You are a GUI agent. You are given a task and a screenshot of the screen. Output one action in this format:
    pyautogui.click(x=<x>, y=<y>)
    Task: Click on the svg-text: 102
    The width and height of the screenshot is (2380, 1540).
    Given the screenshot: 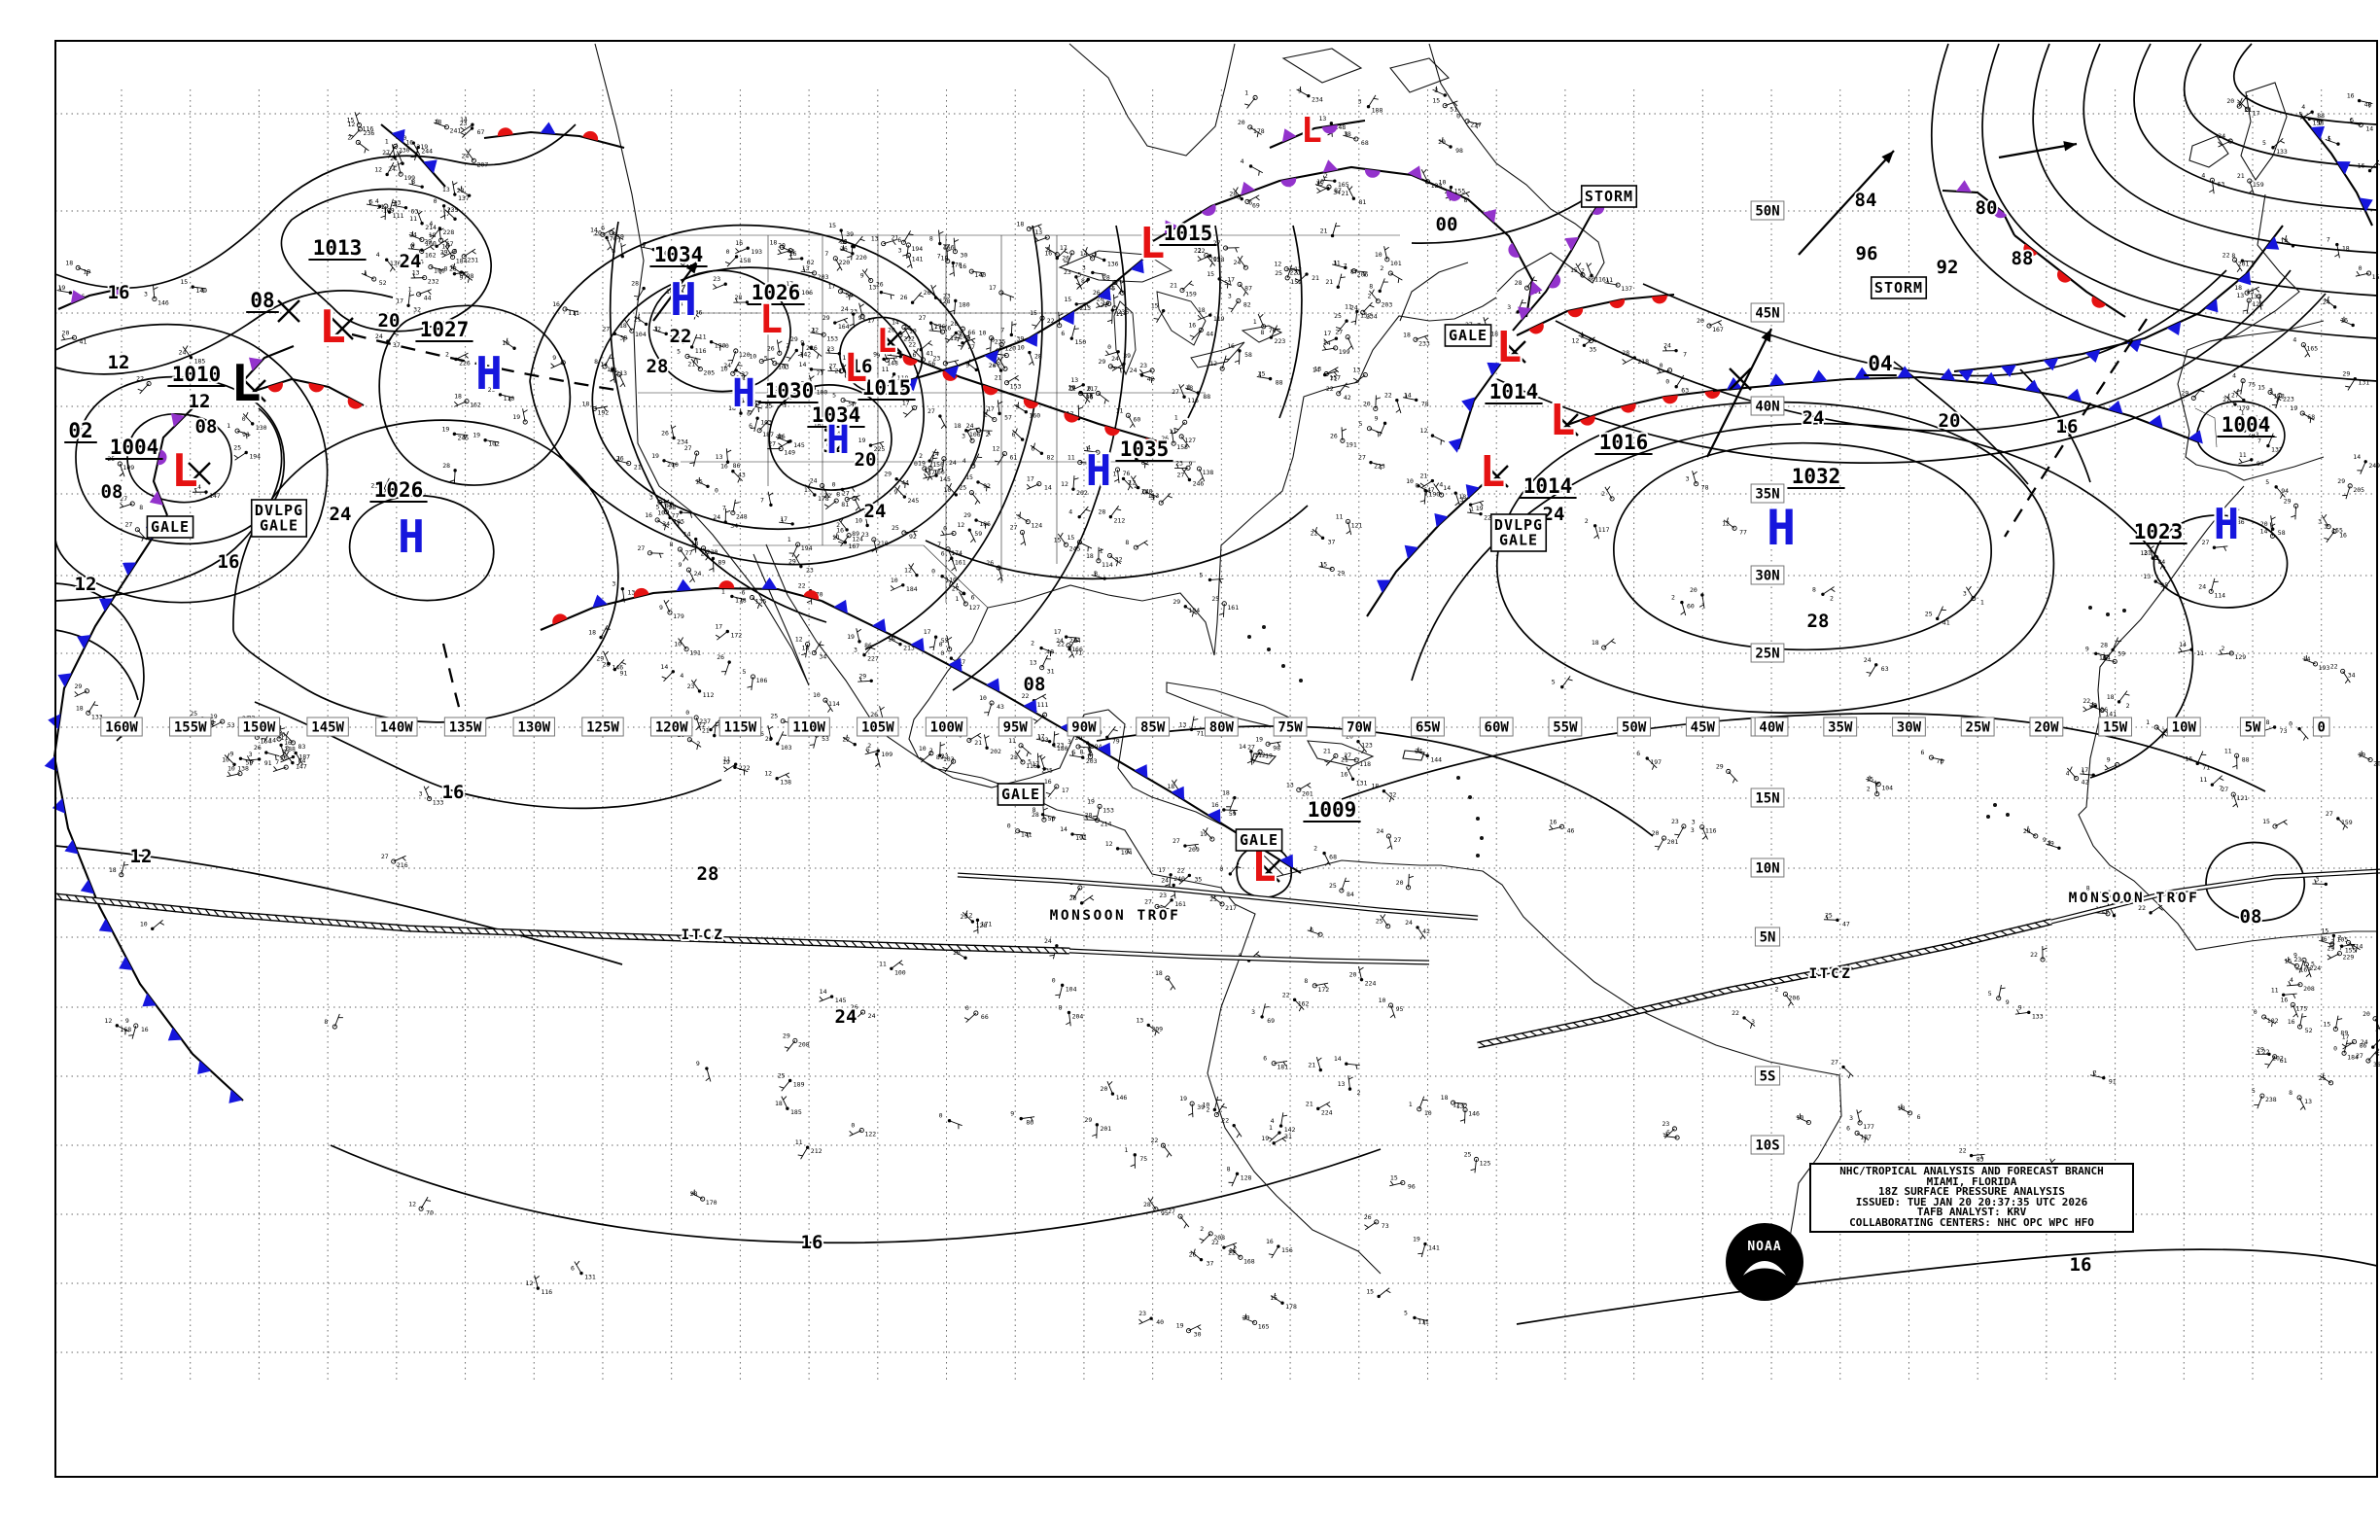 What is the action you would take?
    pyautogui.click(x=2273, y=1021)
    